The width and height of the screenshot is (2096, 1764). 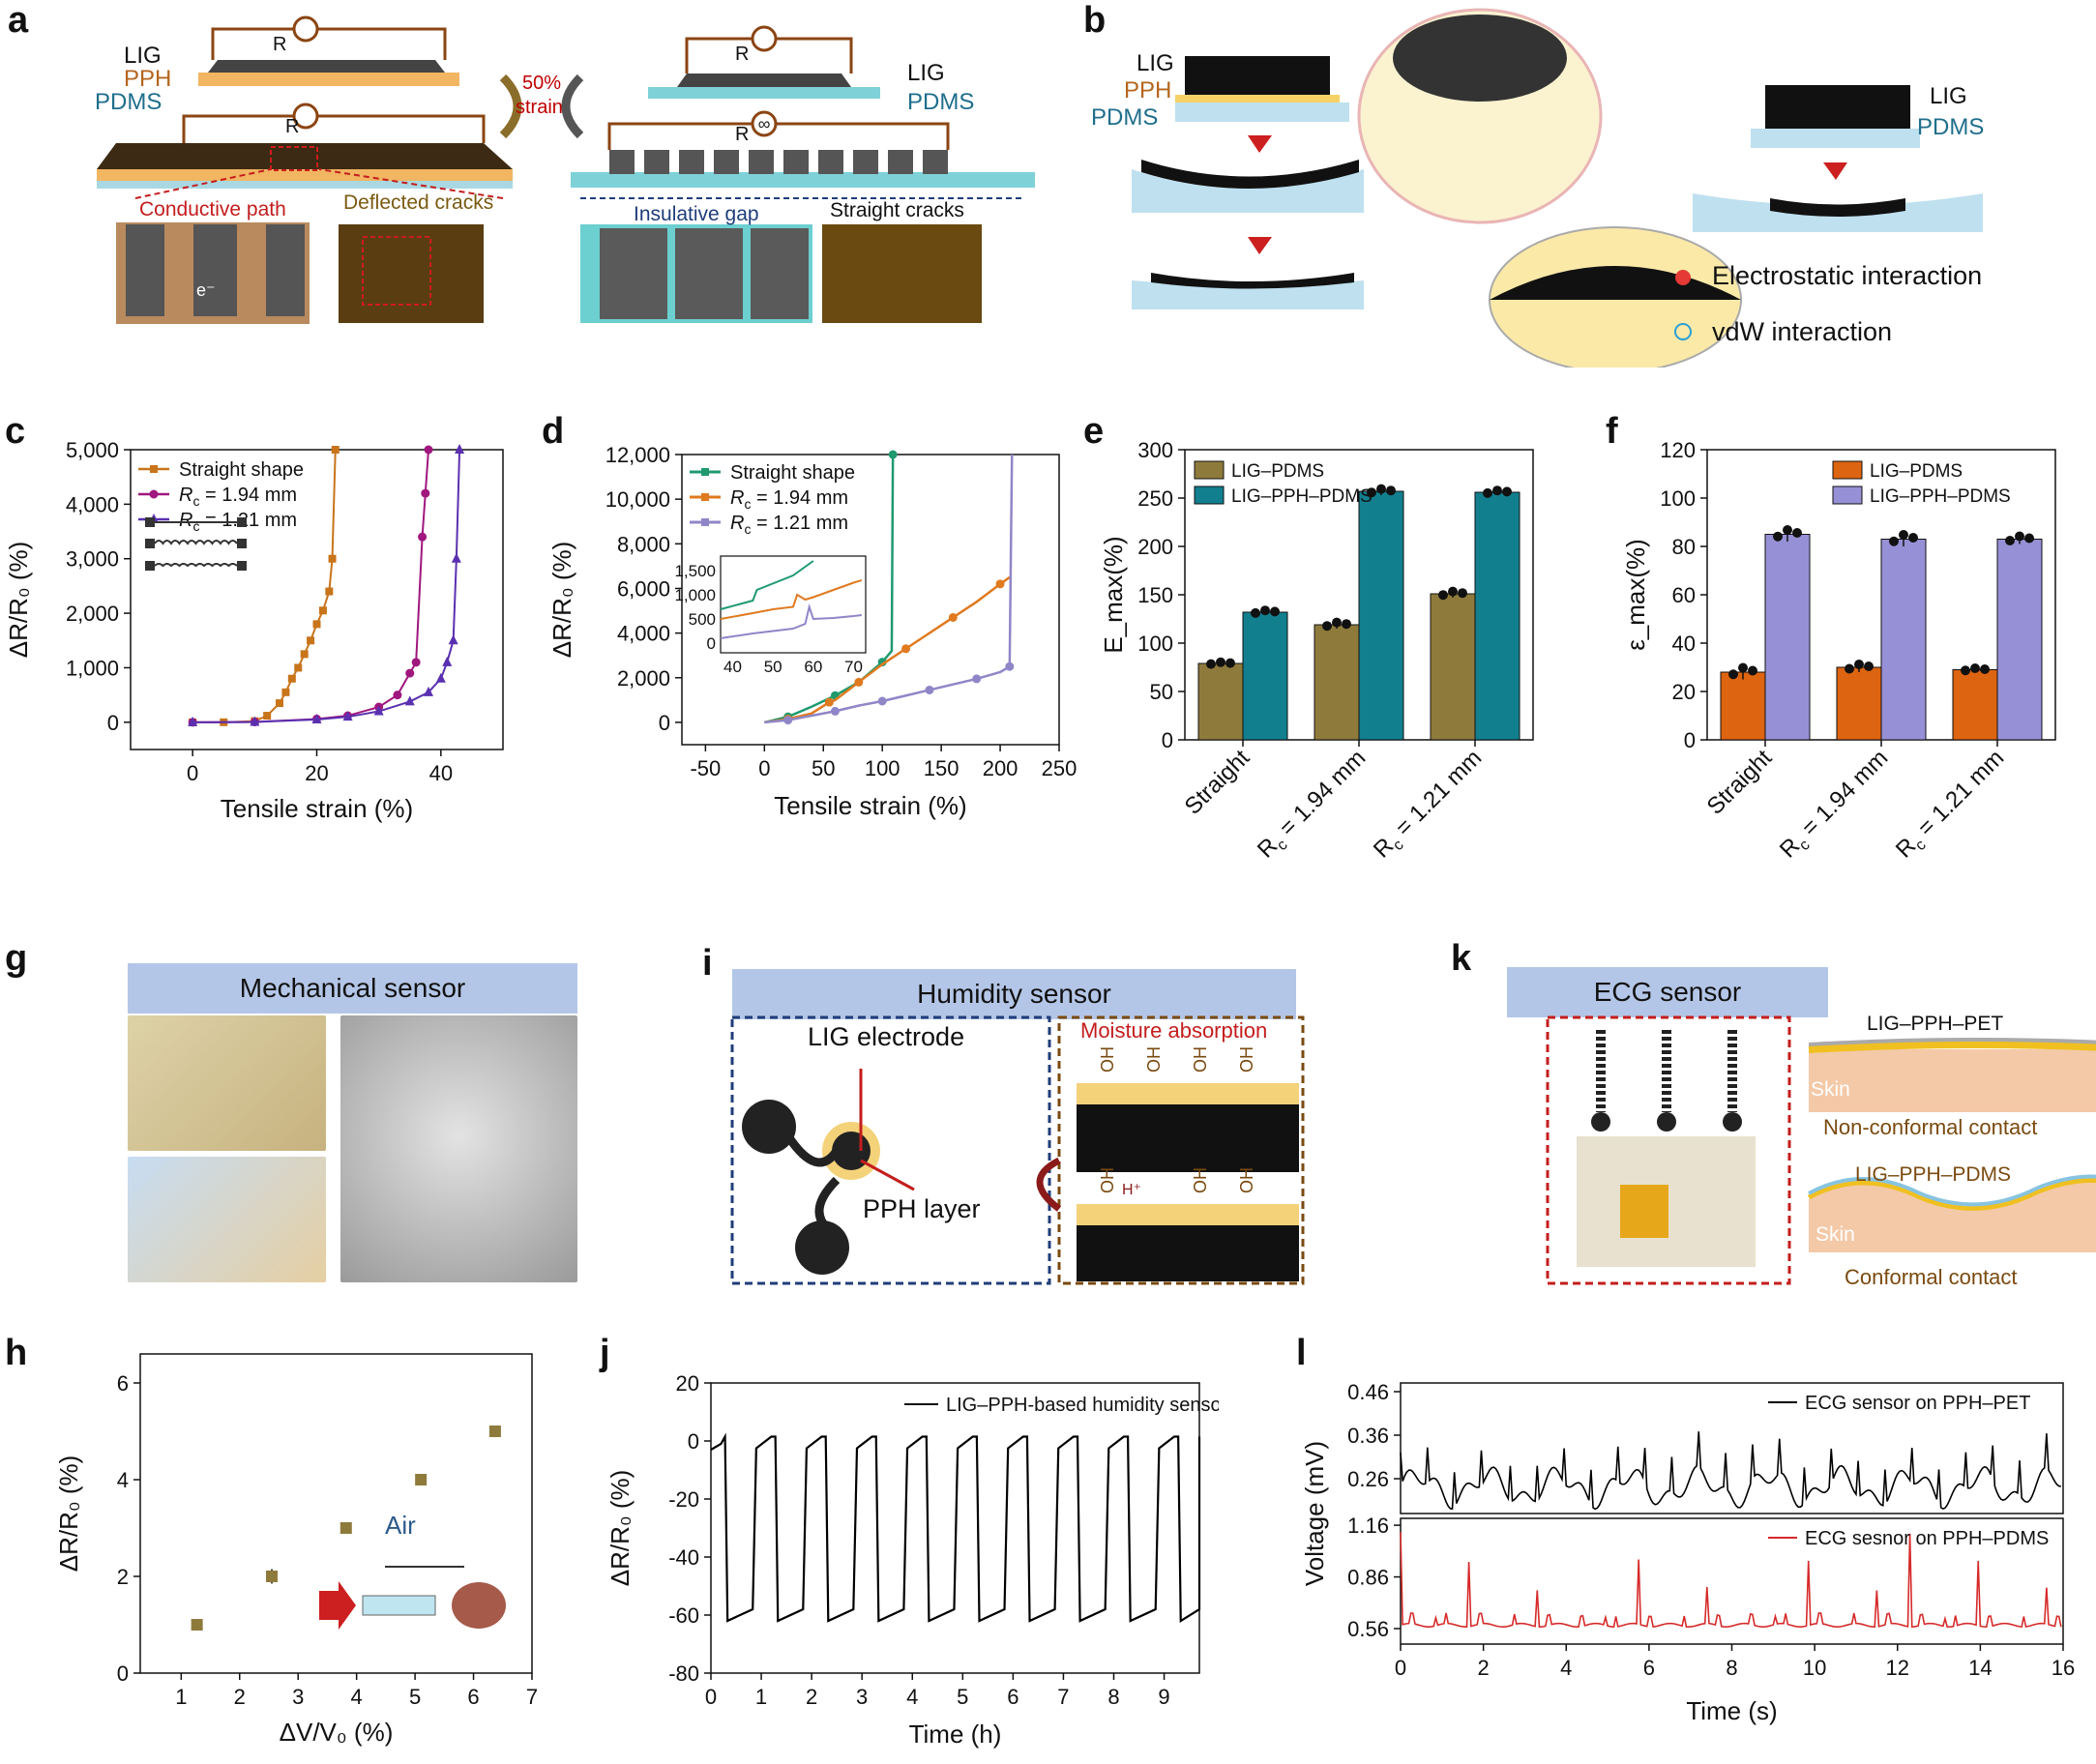 I want to click on air-arrow, so click(x=337, y=1605).